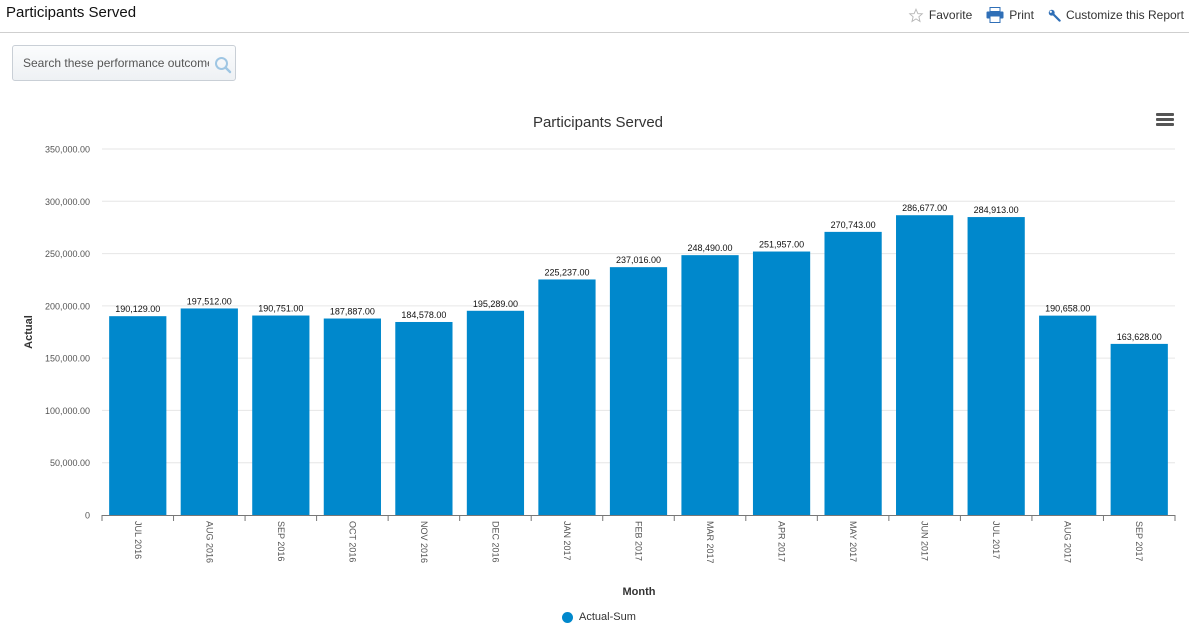 The image size is (1189, 629). What do you see at coordinates (209, 542) in the screenshot?
I see `x-tick-label: AUG 2016` at bounding box center [209, 542].